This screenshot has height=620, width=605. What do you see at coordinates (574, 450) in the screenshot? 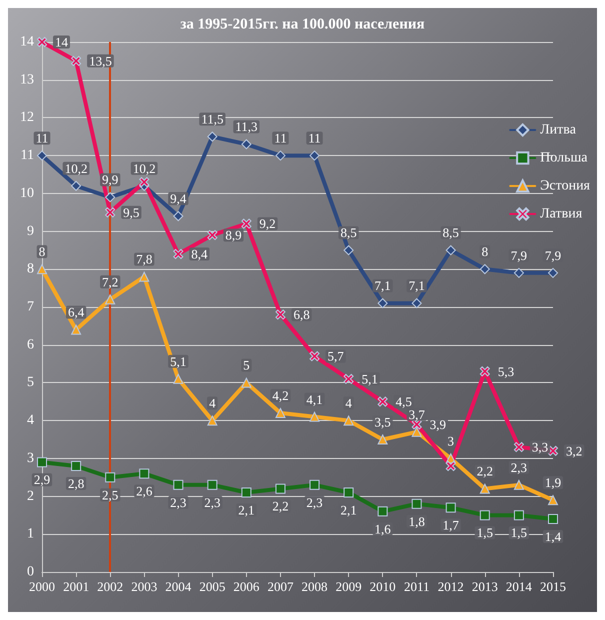
I see `data-label: 3,2` at bounding box center [574, 450].